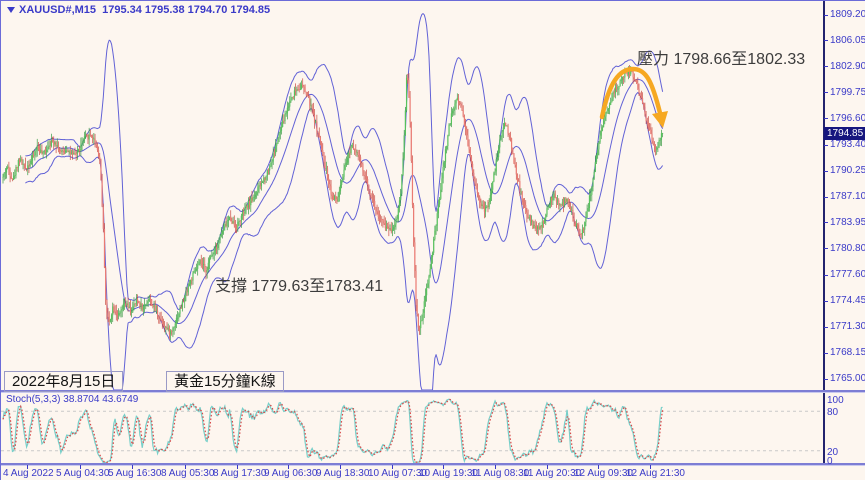 This screenshot has height=480, width=865. What do you see at coordinates (603, 473) in the screenshot?
I see `time-tick-label: 12 Aug 09:30` at bounding box center [603, 473].